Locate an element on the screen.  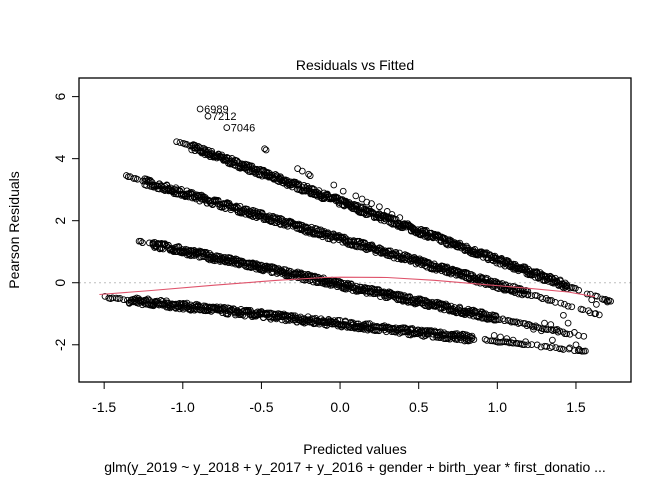
outlier-label-7046: 7046 is located at coordinates (243, 129).